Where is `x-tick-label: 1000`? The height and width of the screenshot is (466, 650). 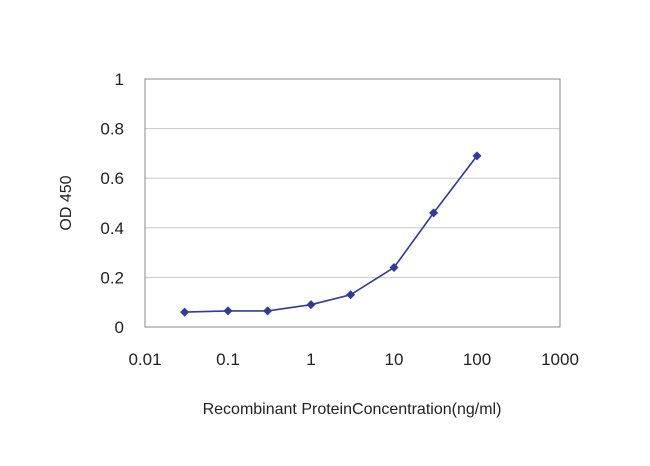
x-tick-label: 1000 is located at coordinates (560, 359).